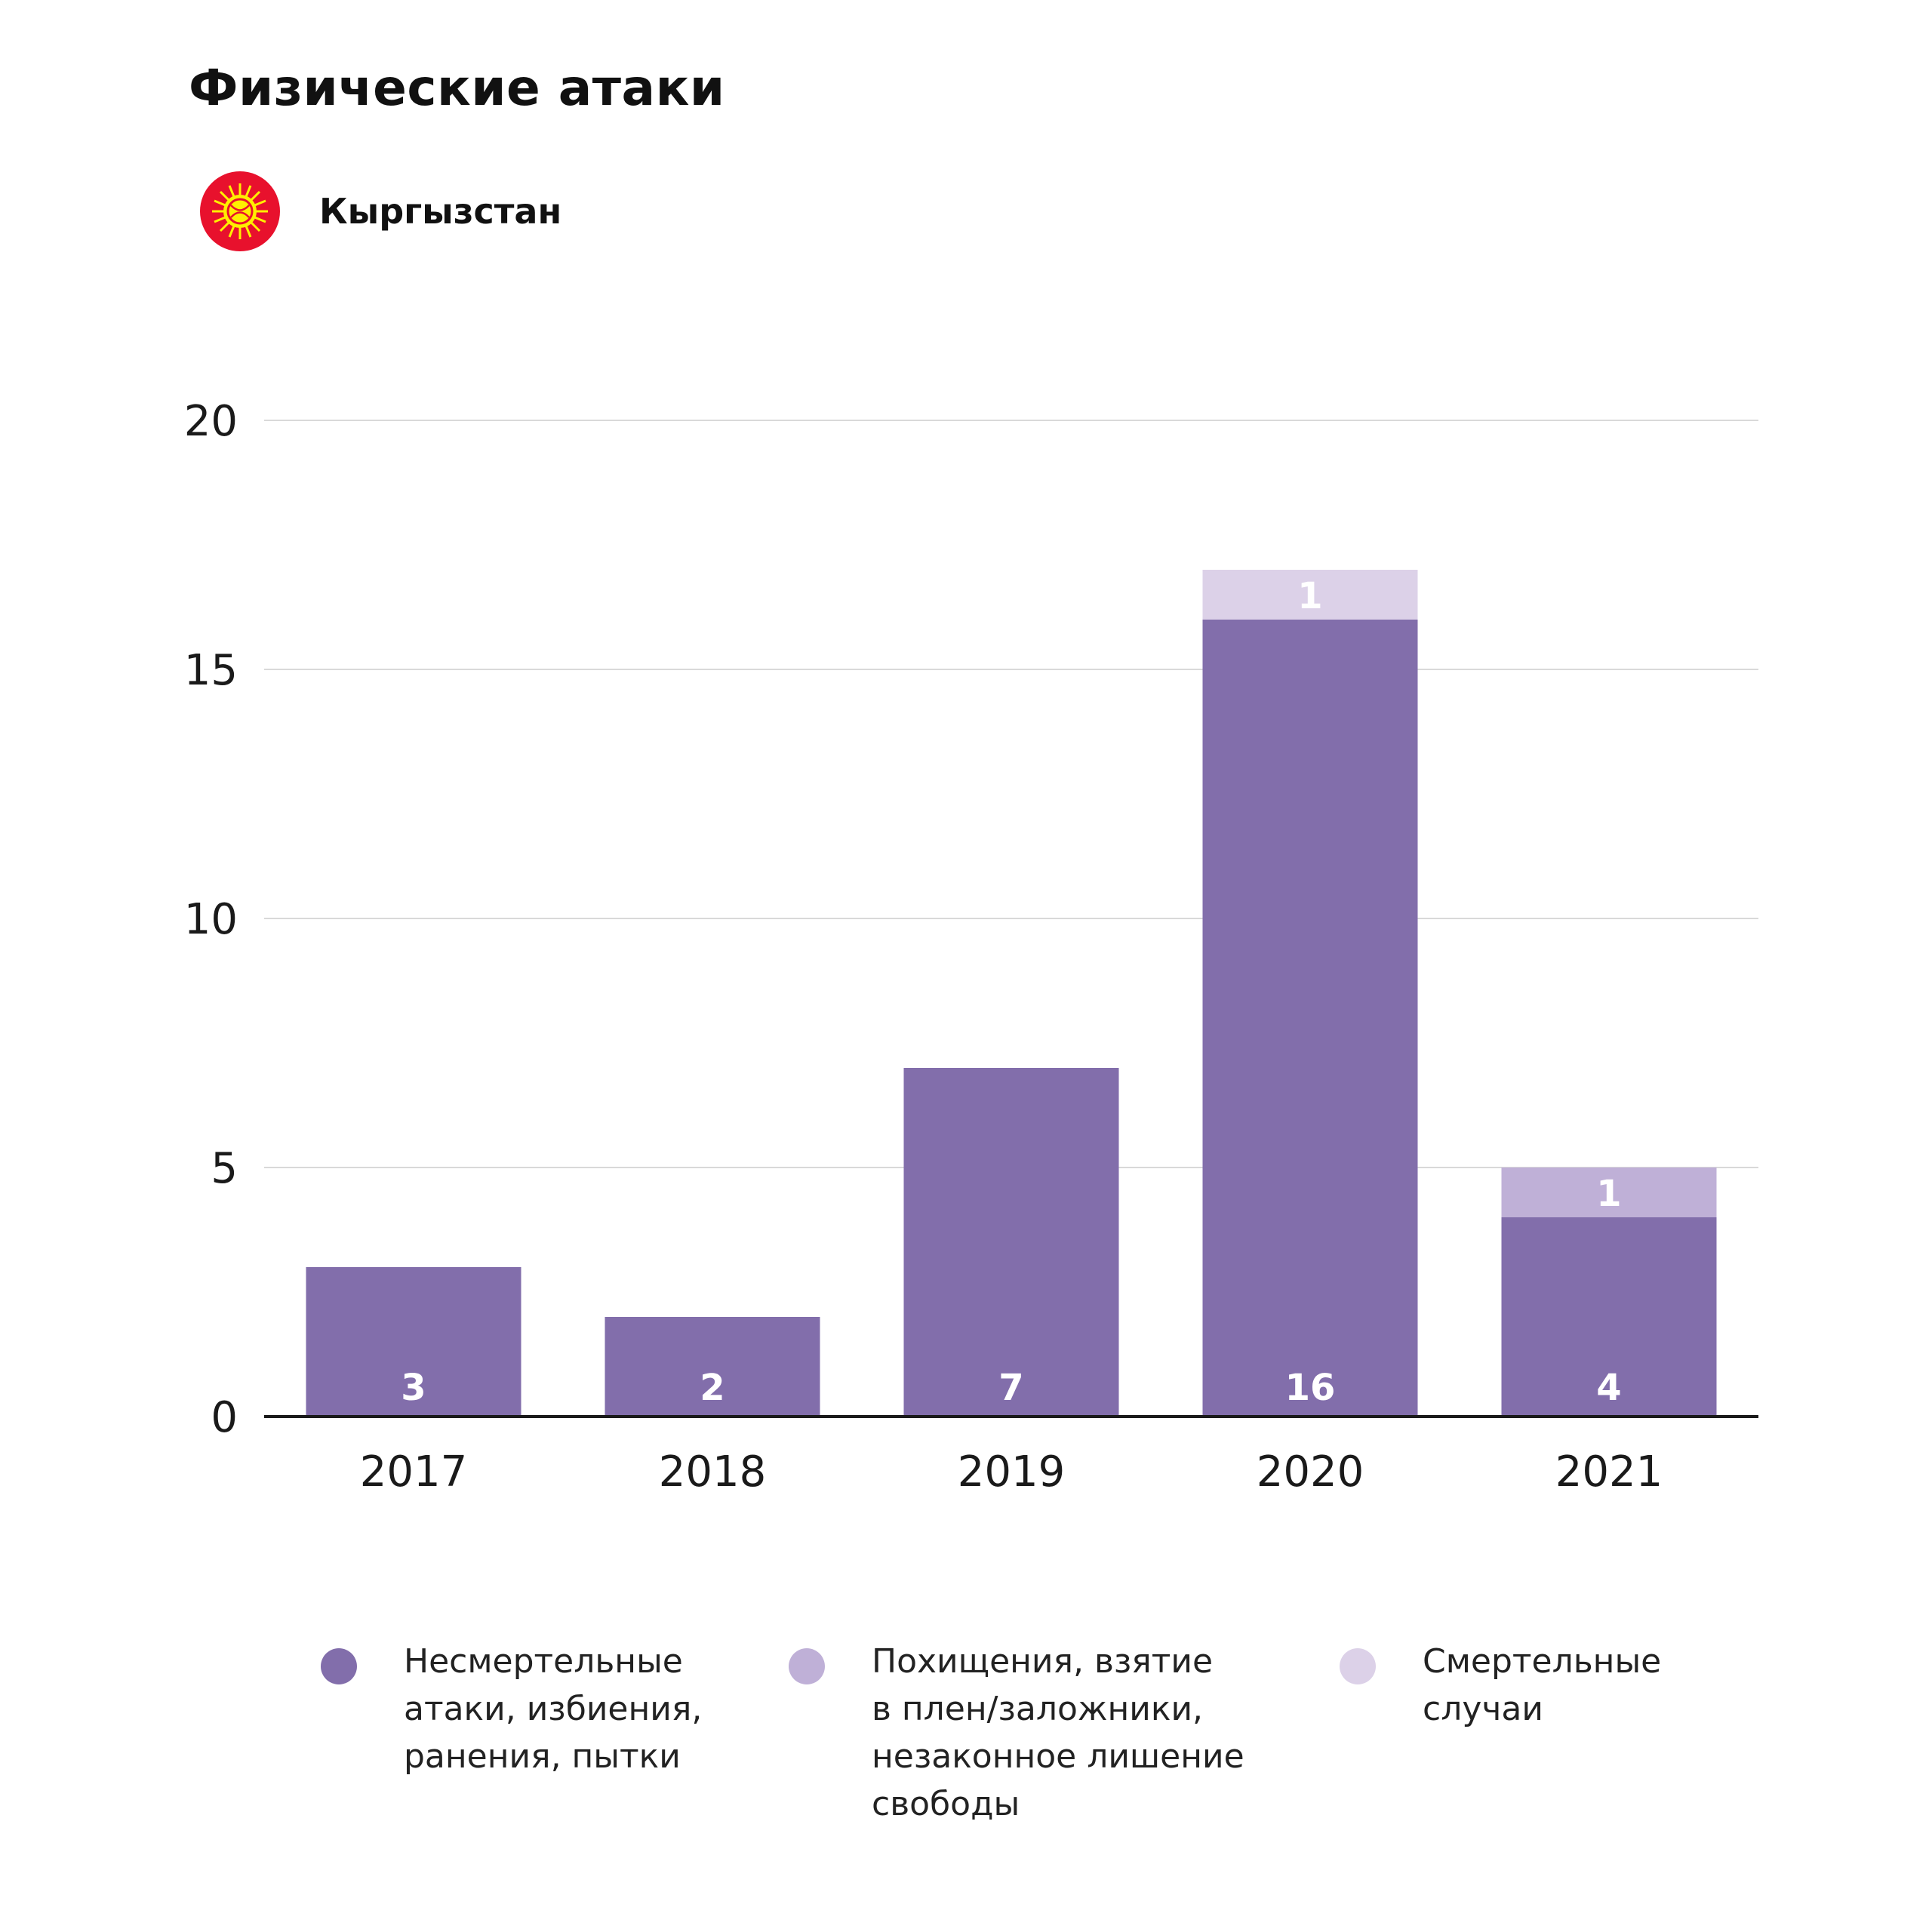  I want to click on bar-segment-fatal, so click(1310, 595).